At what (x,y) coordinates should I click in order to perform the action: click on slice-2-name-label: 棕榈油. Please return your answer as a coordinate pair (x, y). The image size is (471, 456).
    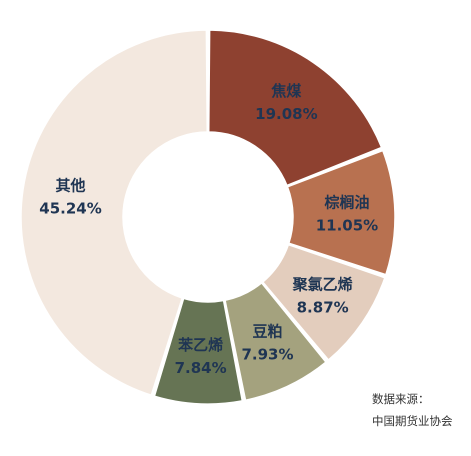
    Looking at the image, I should click on (346, 203).